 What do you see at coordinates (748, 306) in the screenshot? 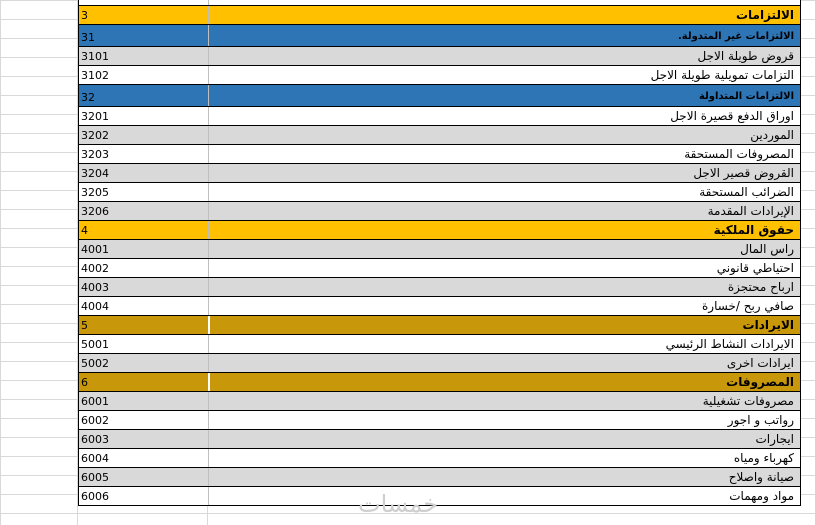
I see `account-name-cell: صافي ربح /خسارة` at bounding box center [748, 306].